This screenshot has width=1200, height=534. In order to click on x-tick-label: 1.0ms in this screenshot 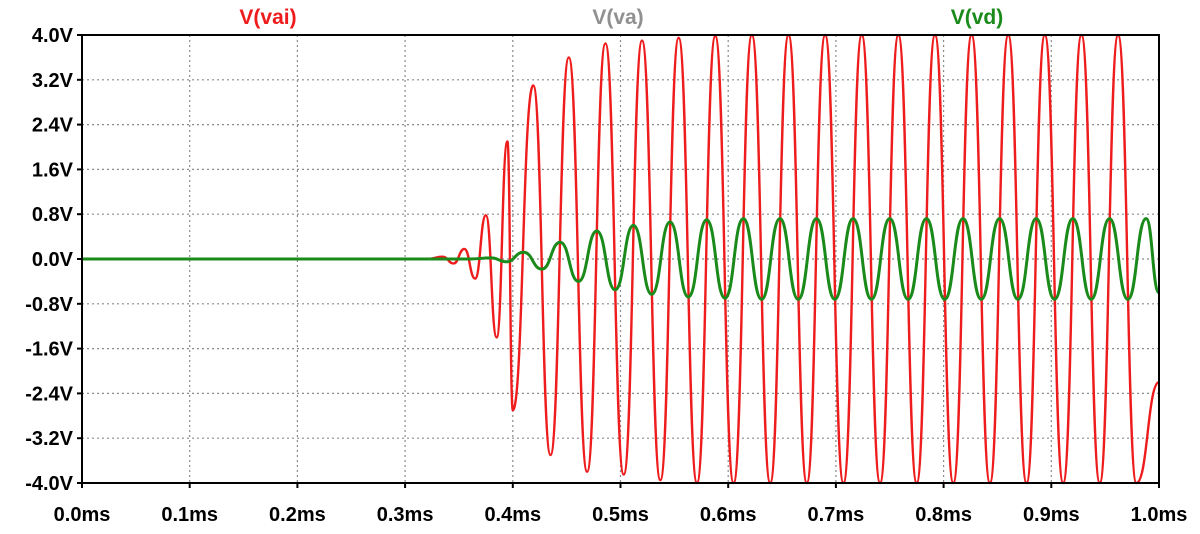, I will do `click(1159, 515)`.